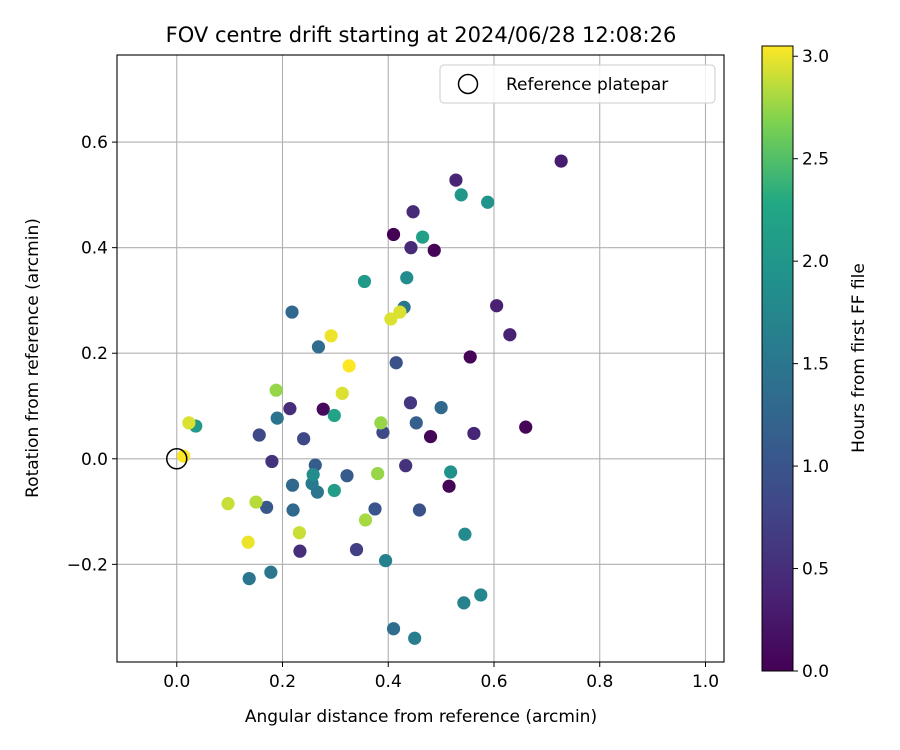 The image size is (900, 750). I want to click on x-axis-label: Angular distance from reference (arcmin), so click(421, 717).